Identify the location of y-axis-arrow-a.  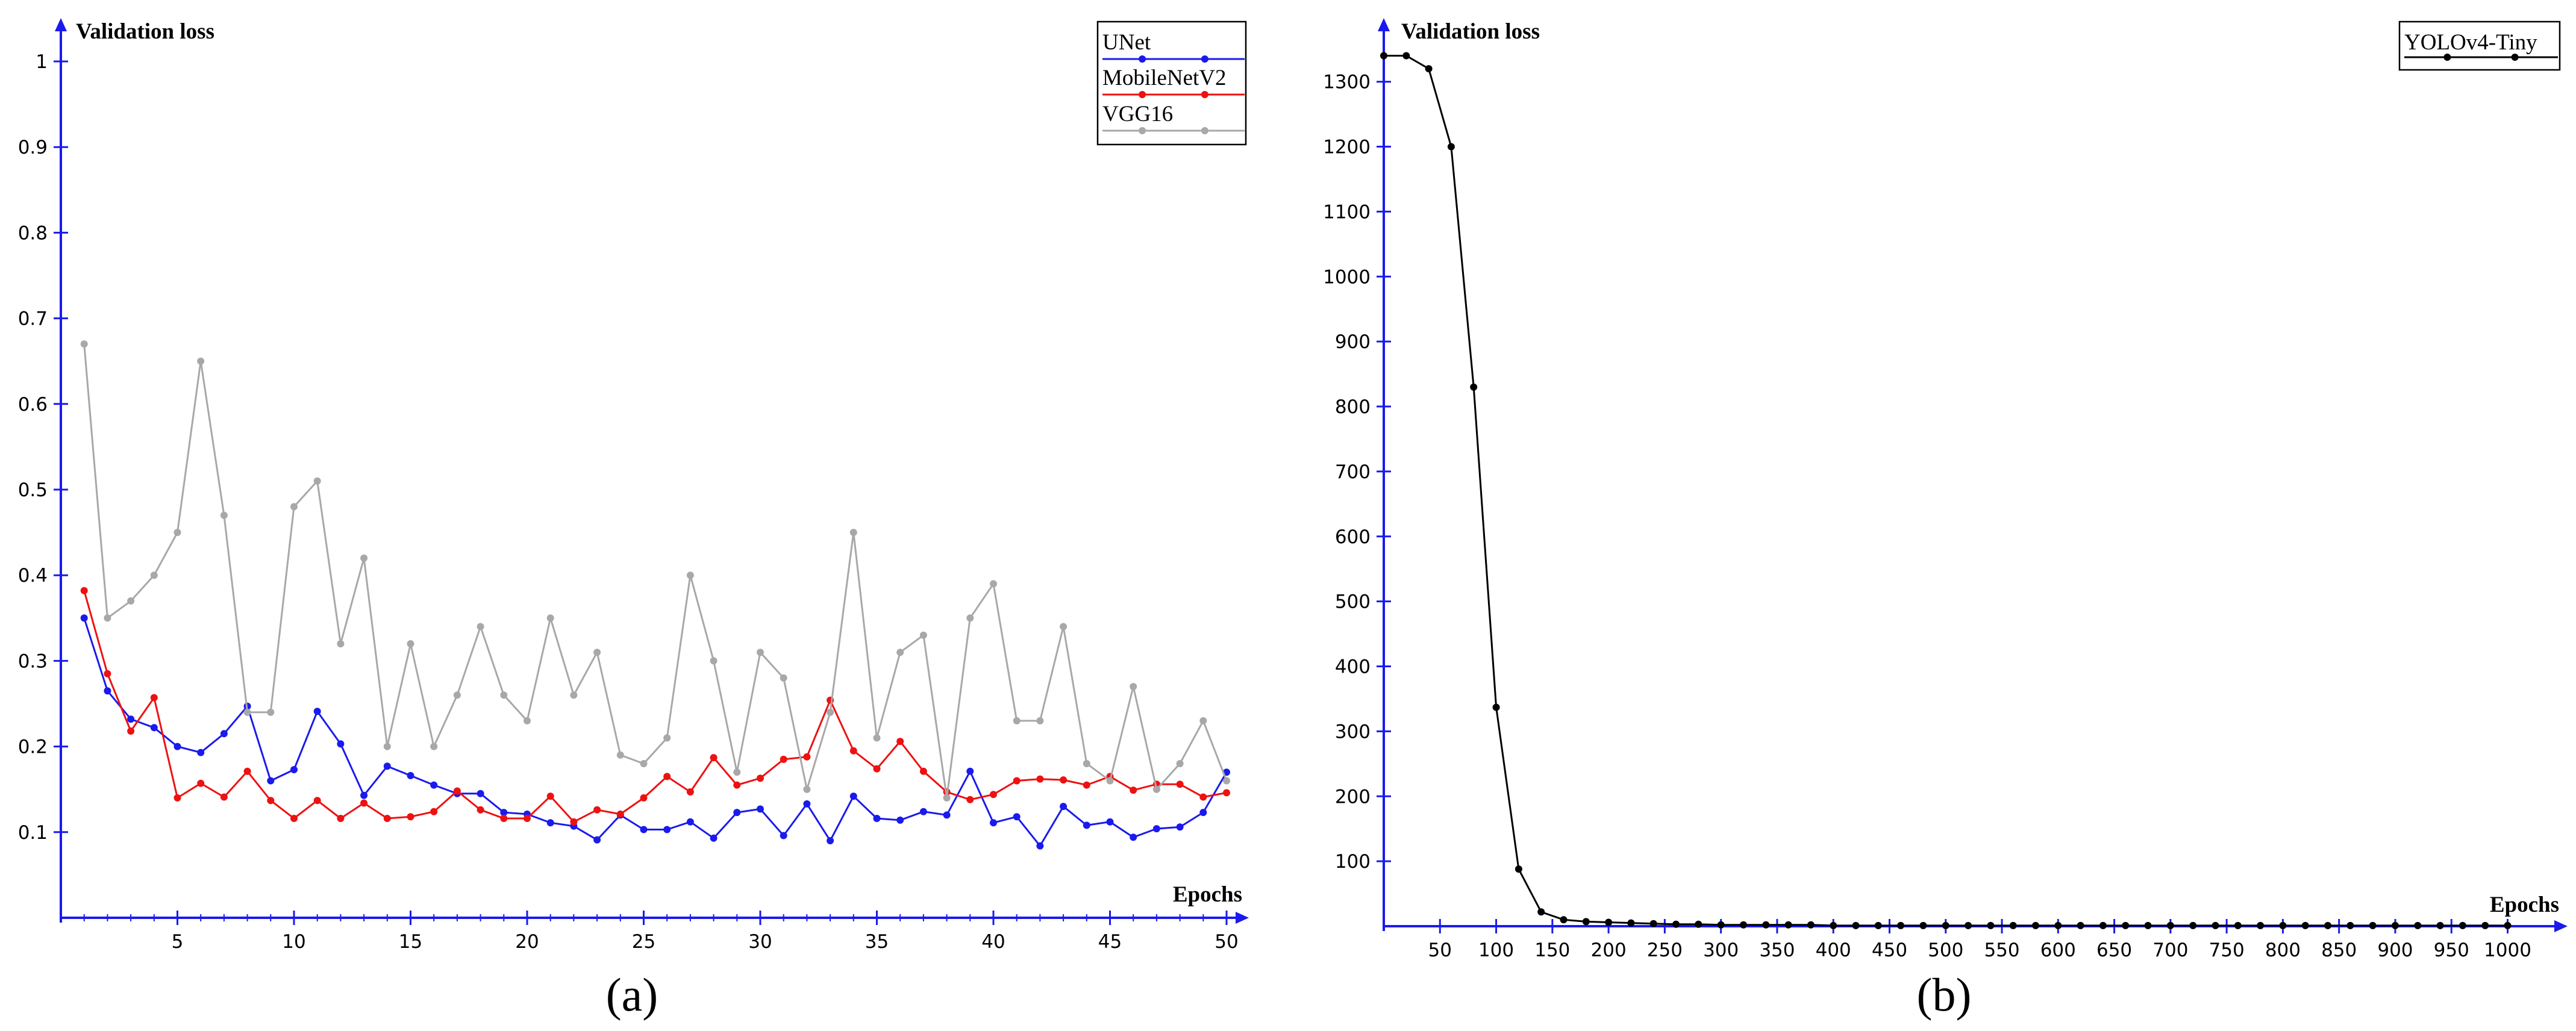
(61, 24).